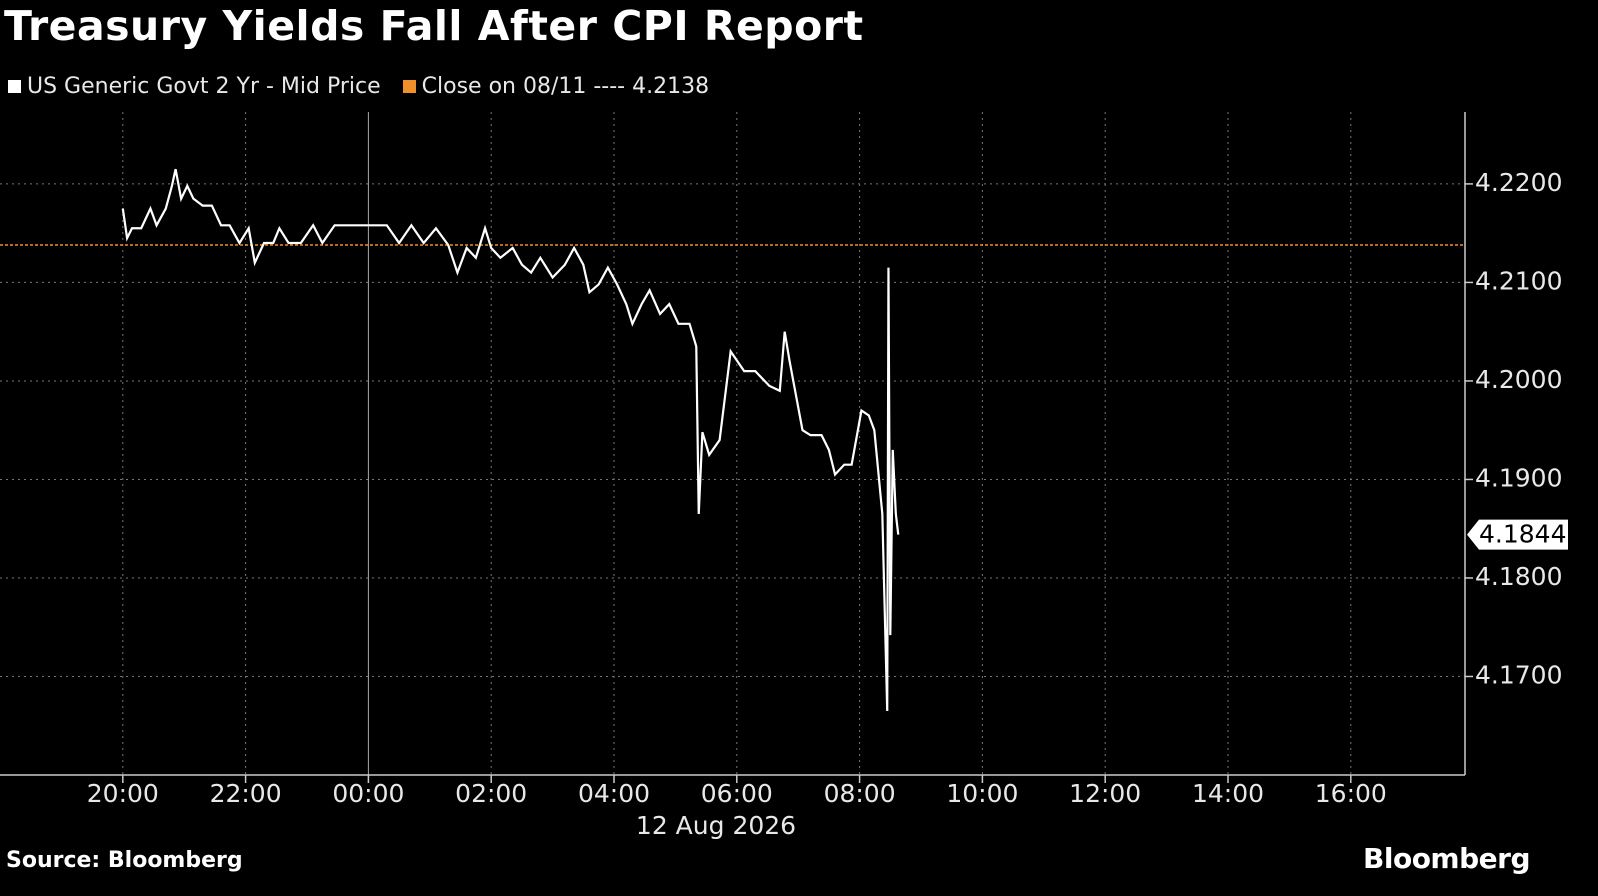  What do you see at coordinates (1228, 793) in the screenshot?
I see `x-tick-label: 14:00` at bounding box center [1228, 793].